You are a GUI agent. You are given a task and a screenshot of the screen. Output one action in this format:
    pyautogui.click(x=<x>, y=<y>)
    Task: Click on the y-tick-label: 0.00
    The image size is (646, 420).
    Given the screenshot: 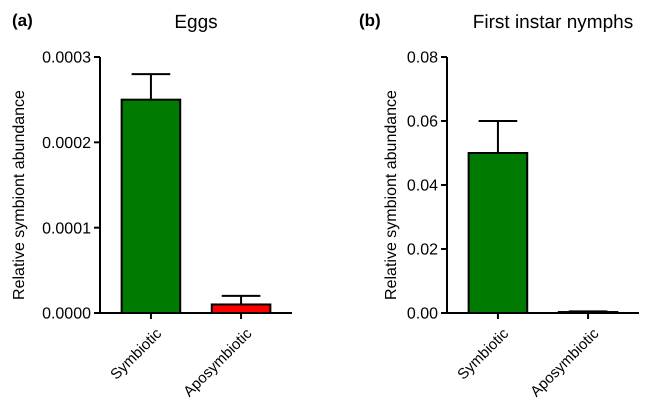 What is the action you would take?
    pyautogui.click(x=422, y=314)
    